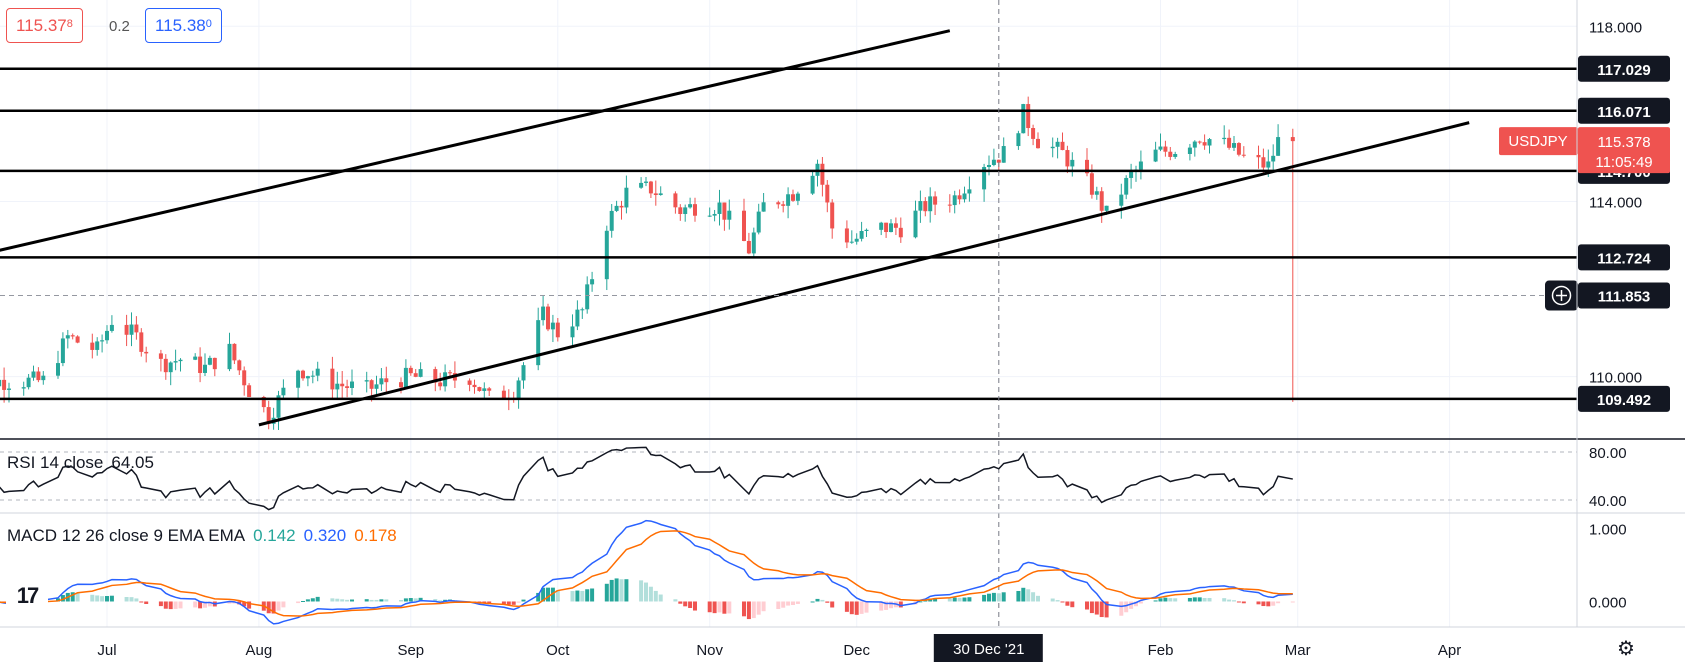  Describe the element at coordinates (1624, 297) in the screenshot. I see `crosshair-price-label: 111.853` at that location.